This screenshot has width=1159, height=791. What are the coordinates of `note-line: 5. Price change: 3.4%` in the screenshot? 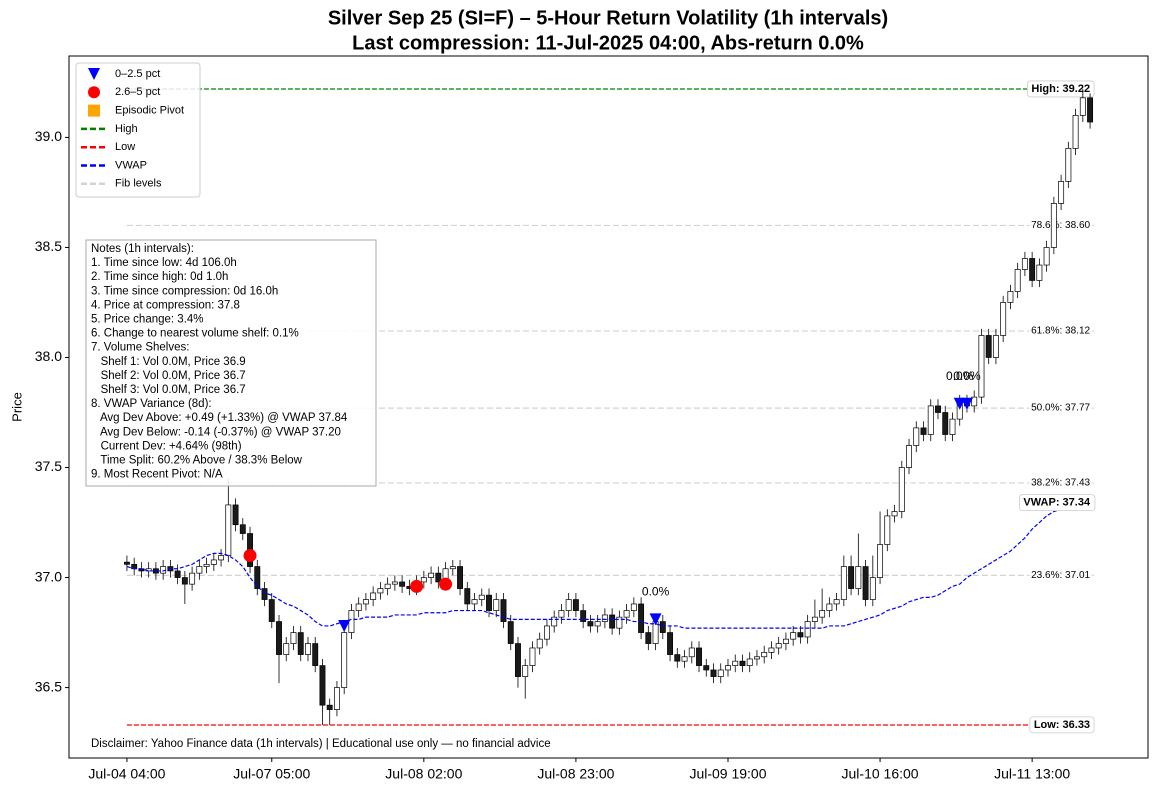 It's located at (147, 320).